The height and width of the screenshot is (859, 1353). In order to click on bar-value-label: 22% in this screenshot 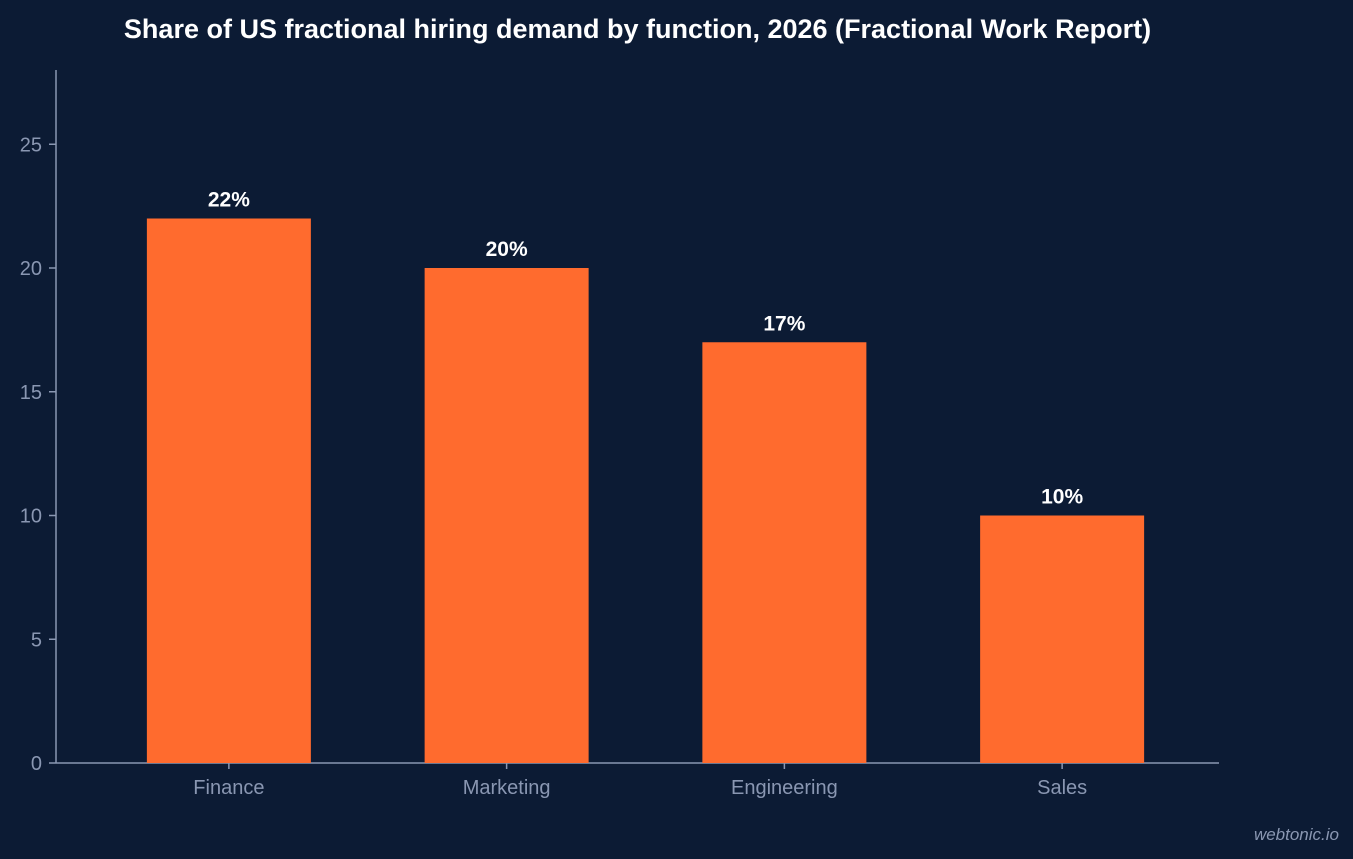, I will do `click(229, 200)`.